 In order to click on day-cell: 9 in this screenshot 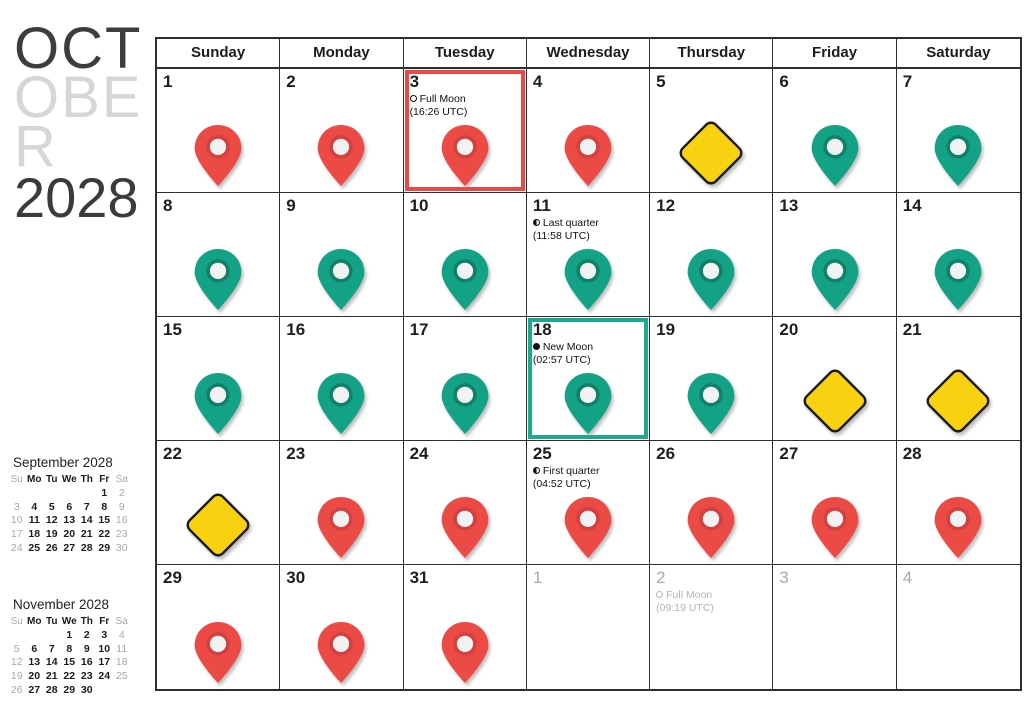, I will do `click(342, 255)`.